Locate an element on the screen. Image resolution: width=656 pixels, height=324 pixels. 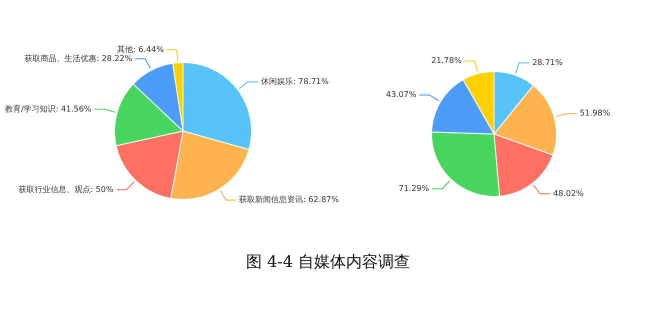
data-label: 28.71% is located at coordinates (548, 62).